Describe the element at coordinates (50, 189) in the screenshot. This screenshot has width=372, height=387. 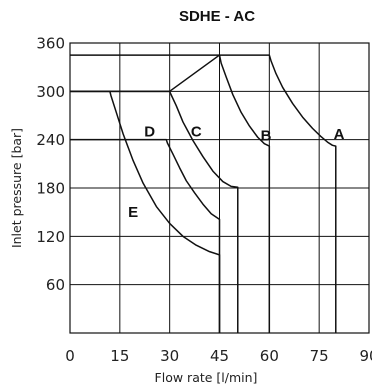
I see `y-tick-label: 180` at that location.